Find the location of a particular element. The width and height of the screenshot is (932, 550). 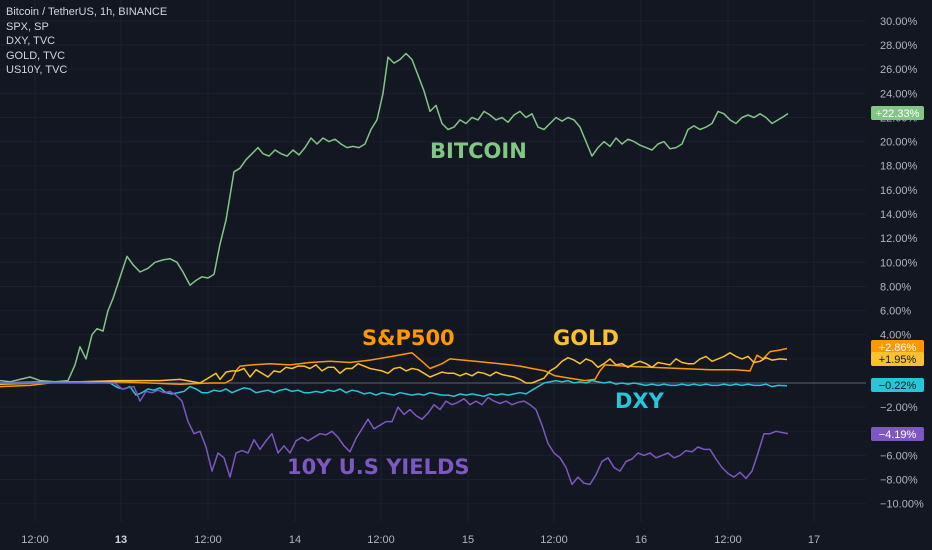

annotation-gold: GOLD is located at coordinates (586, 338).